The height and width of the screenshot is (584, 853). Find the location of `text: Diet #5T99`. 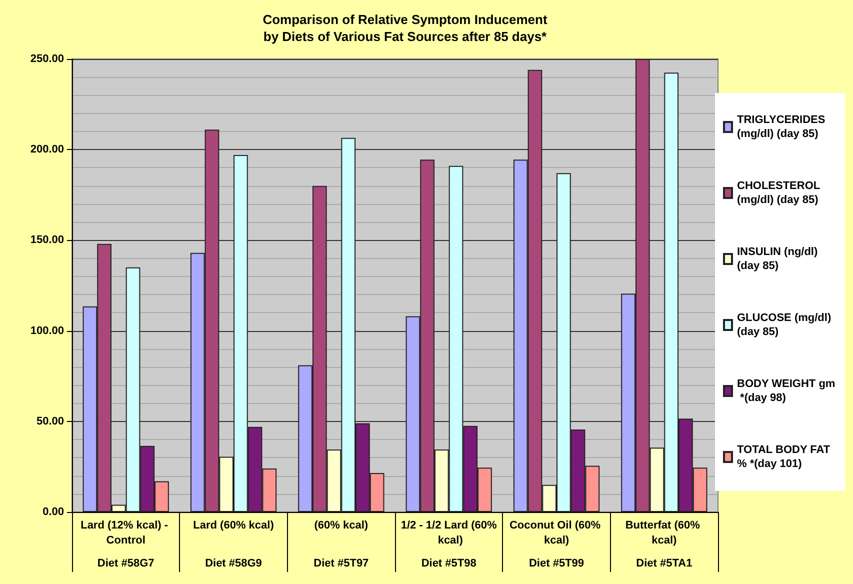

text: Diet #5T99 is located at coordinates (556, 564).